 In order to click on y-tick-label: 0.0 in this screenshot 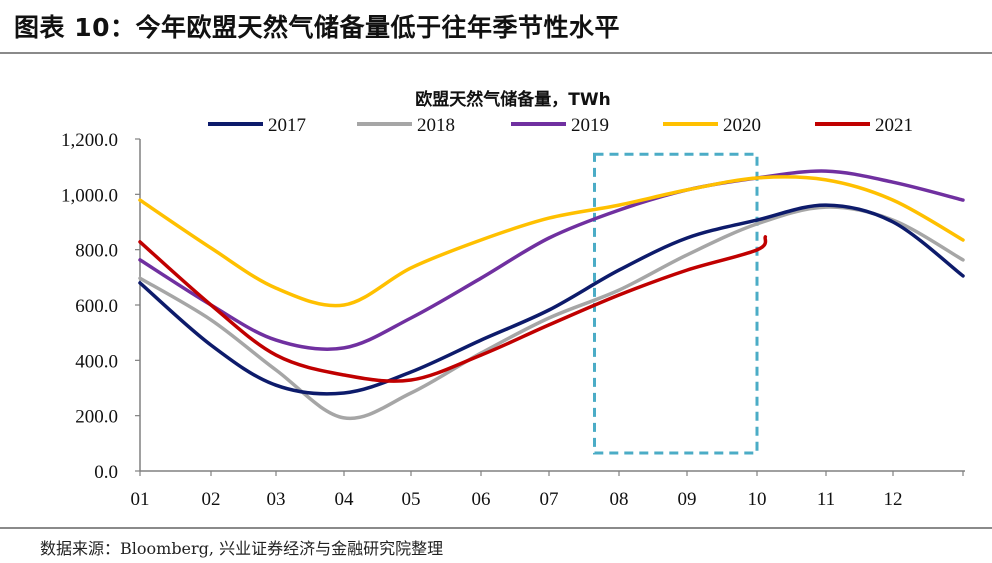, I will do `click(106, 472)`.